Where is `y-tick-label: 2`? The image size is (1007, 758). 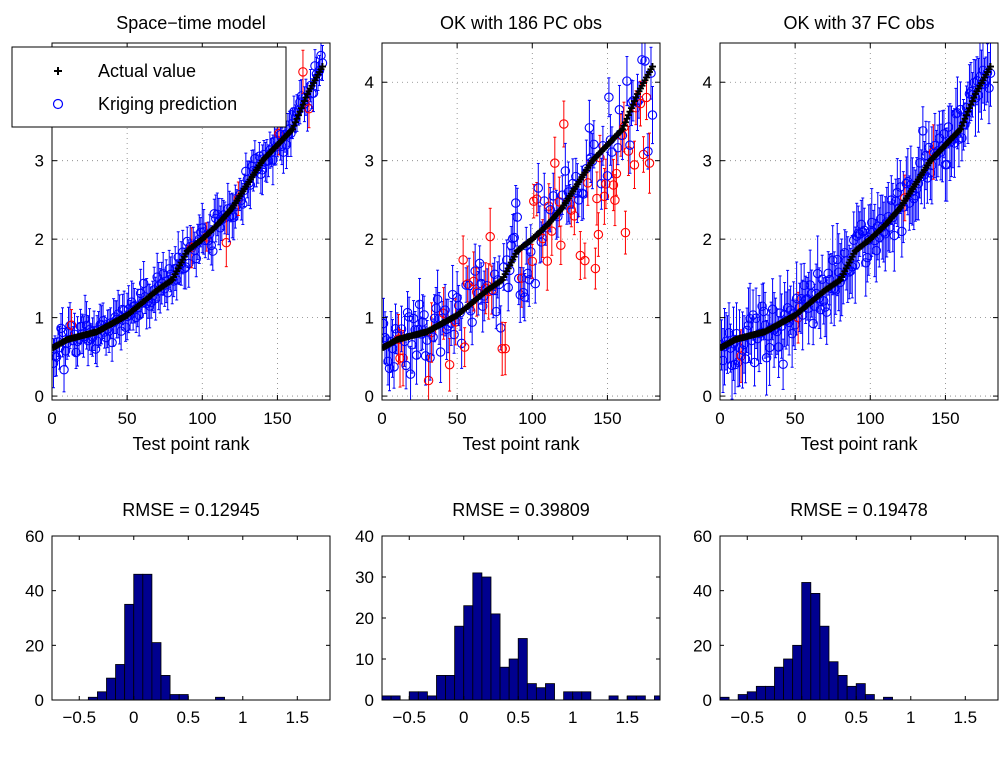 y-tick-label: 2 is located at coordinates (39, 239).